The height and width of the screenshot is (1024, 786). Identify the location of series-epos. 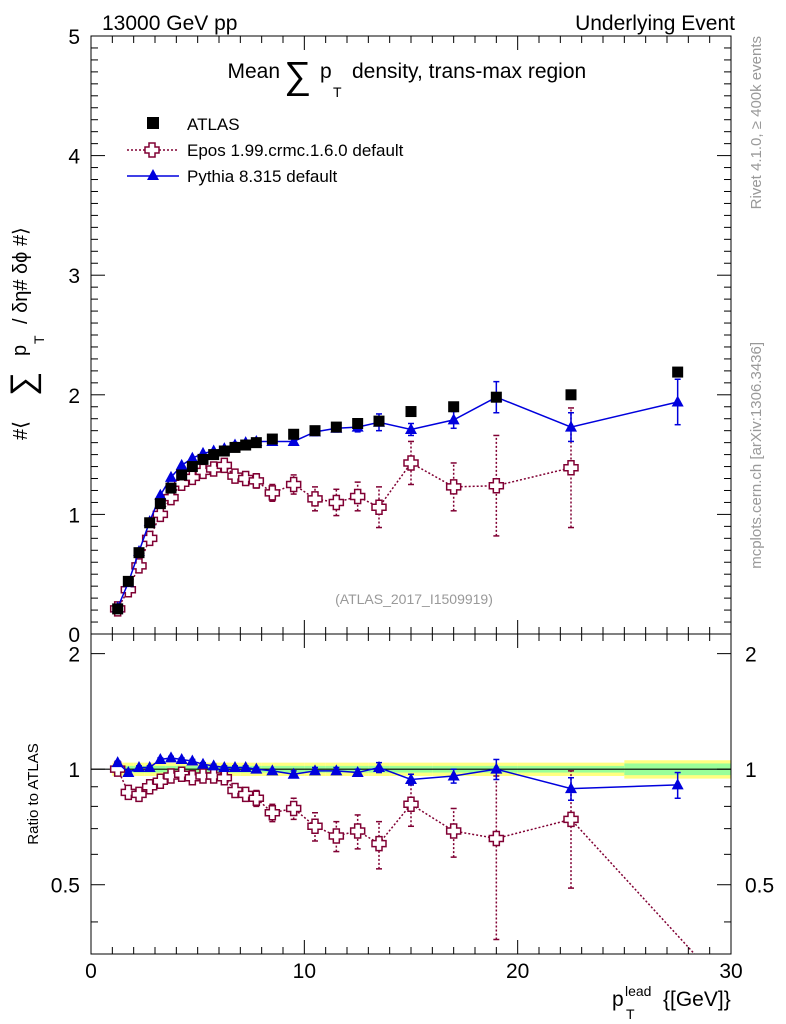
(344, 512).